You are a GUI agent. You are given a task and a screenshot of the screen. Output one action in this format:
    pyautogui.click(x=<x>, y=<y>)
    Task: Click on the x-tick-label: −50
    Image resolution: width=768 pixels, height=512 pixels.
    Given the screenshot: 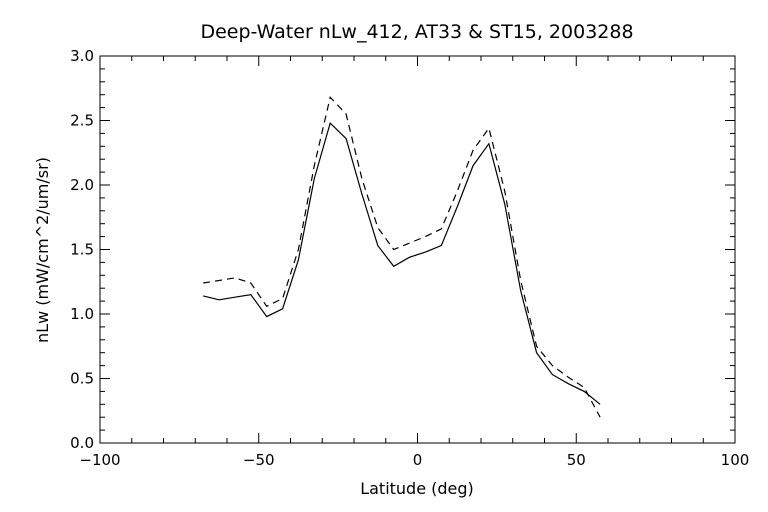 What is the action you would take?
    pyautogui.click(x=259, y=460)
    